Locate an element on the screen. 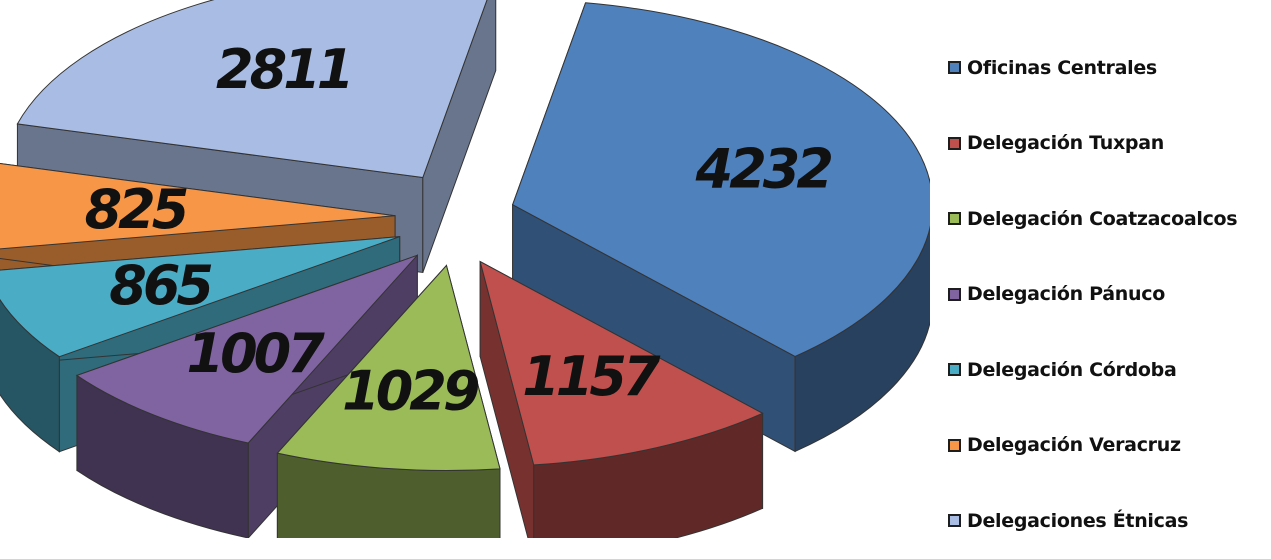  legend-label: Delegación Pánuco is located at coordinates (1066, 294).